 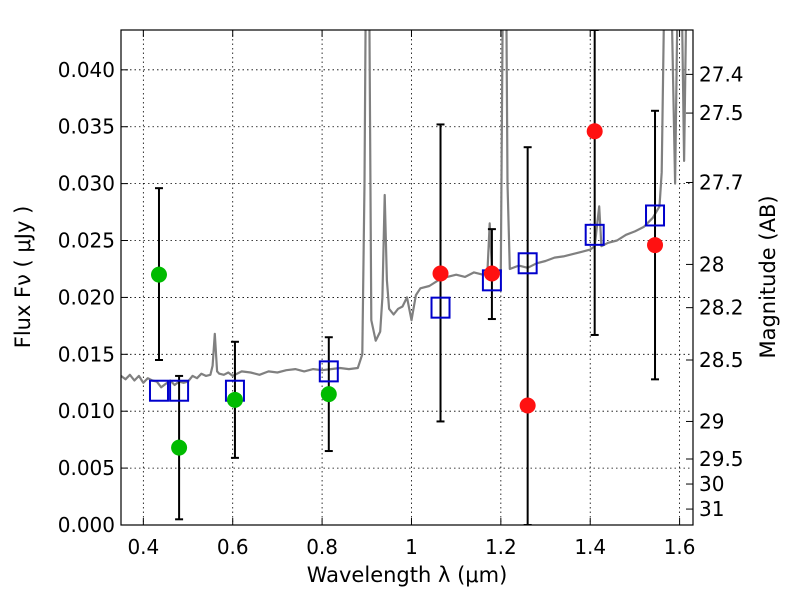 I want to click on y-tick-label: 0.040, so click(x=86, y=70).